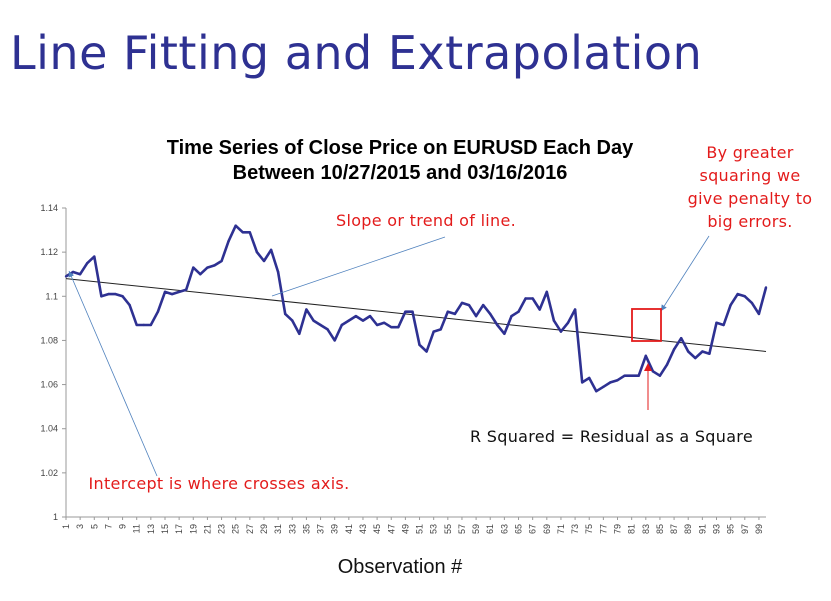 This screenshot has height=601, width=831. What do you see at coordinates (66, 526) in the screenshot?
I see `x-tick-label: 1` at bounding box center [66, 526].